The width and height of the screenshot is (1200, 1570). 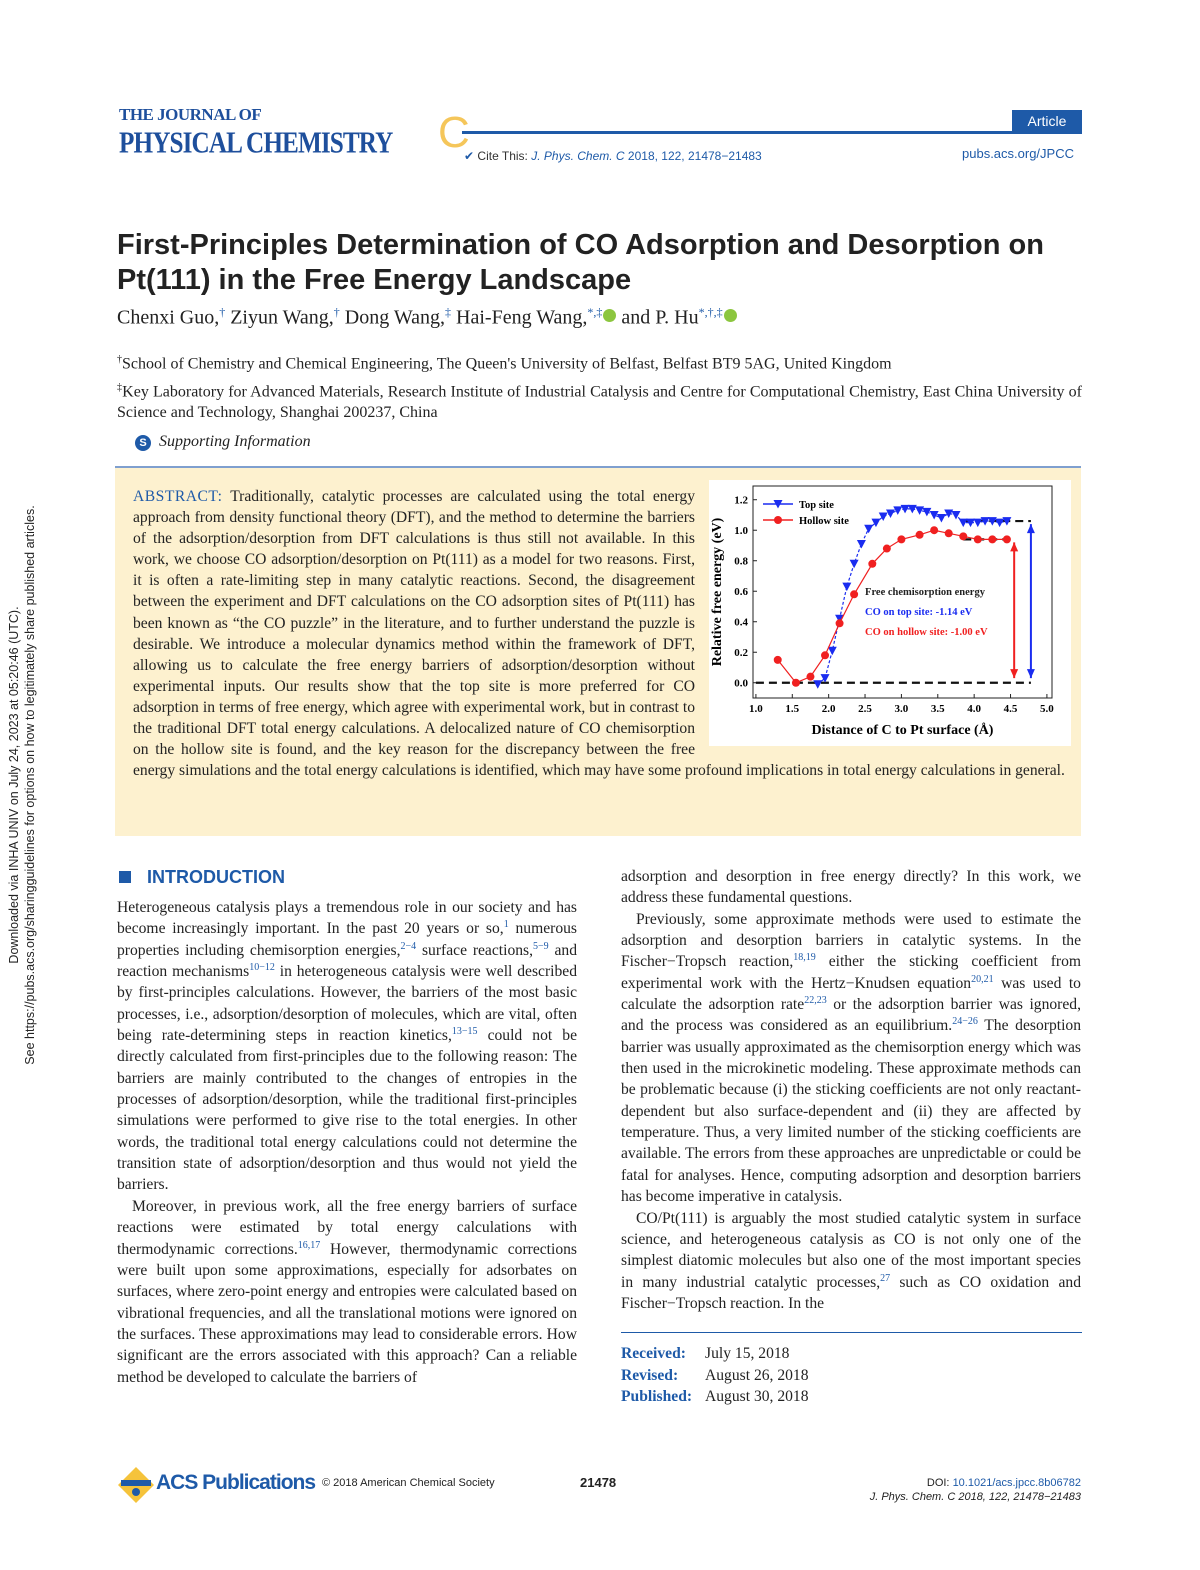 What do you see at coordinates (598, 1482) in the screenshot?
I see `page-number: 21478` at bounding box center [598, 1482].